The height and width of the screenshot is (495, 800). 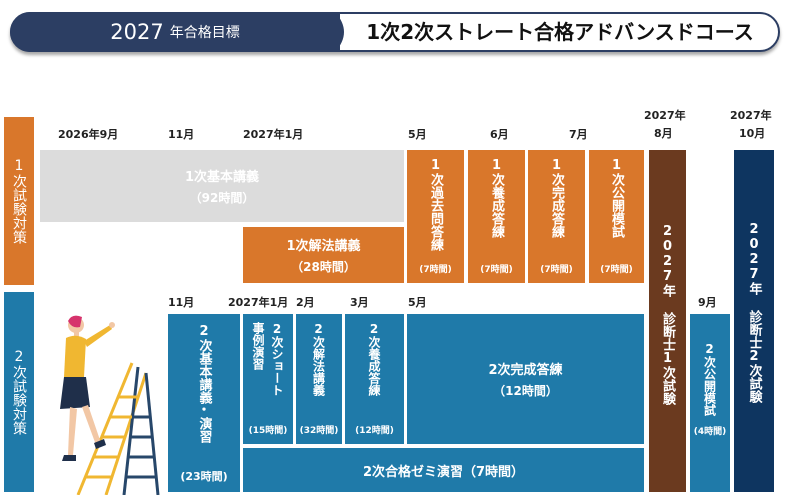 I want to click on first-public-mock-exam: 1次公開模試 (7時間), so click(x=616, y=216).